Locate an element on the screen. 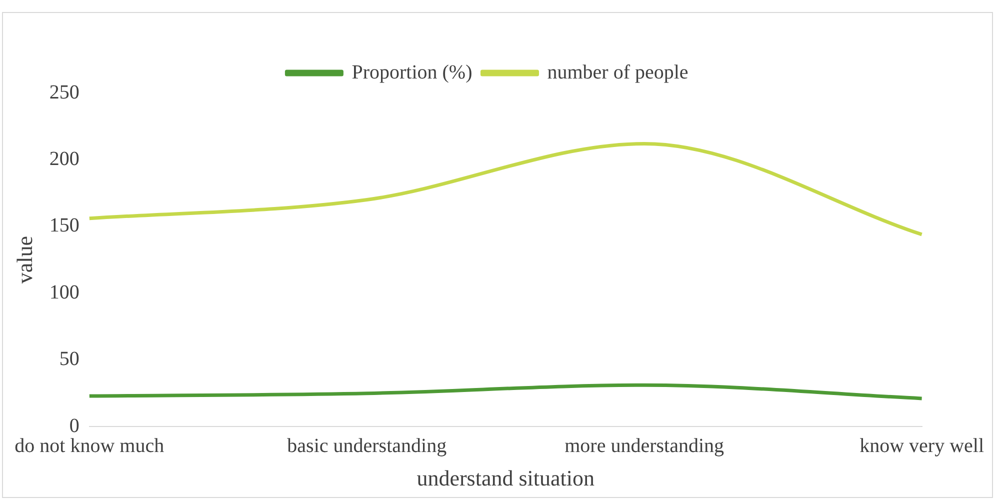 Image resolution: width=997 pixels, height=500 pixels. x-tick-label: know very well is located at coordinates (922, 445).